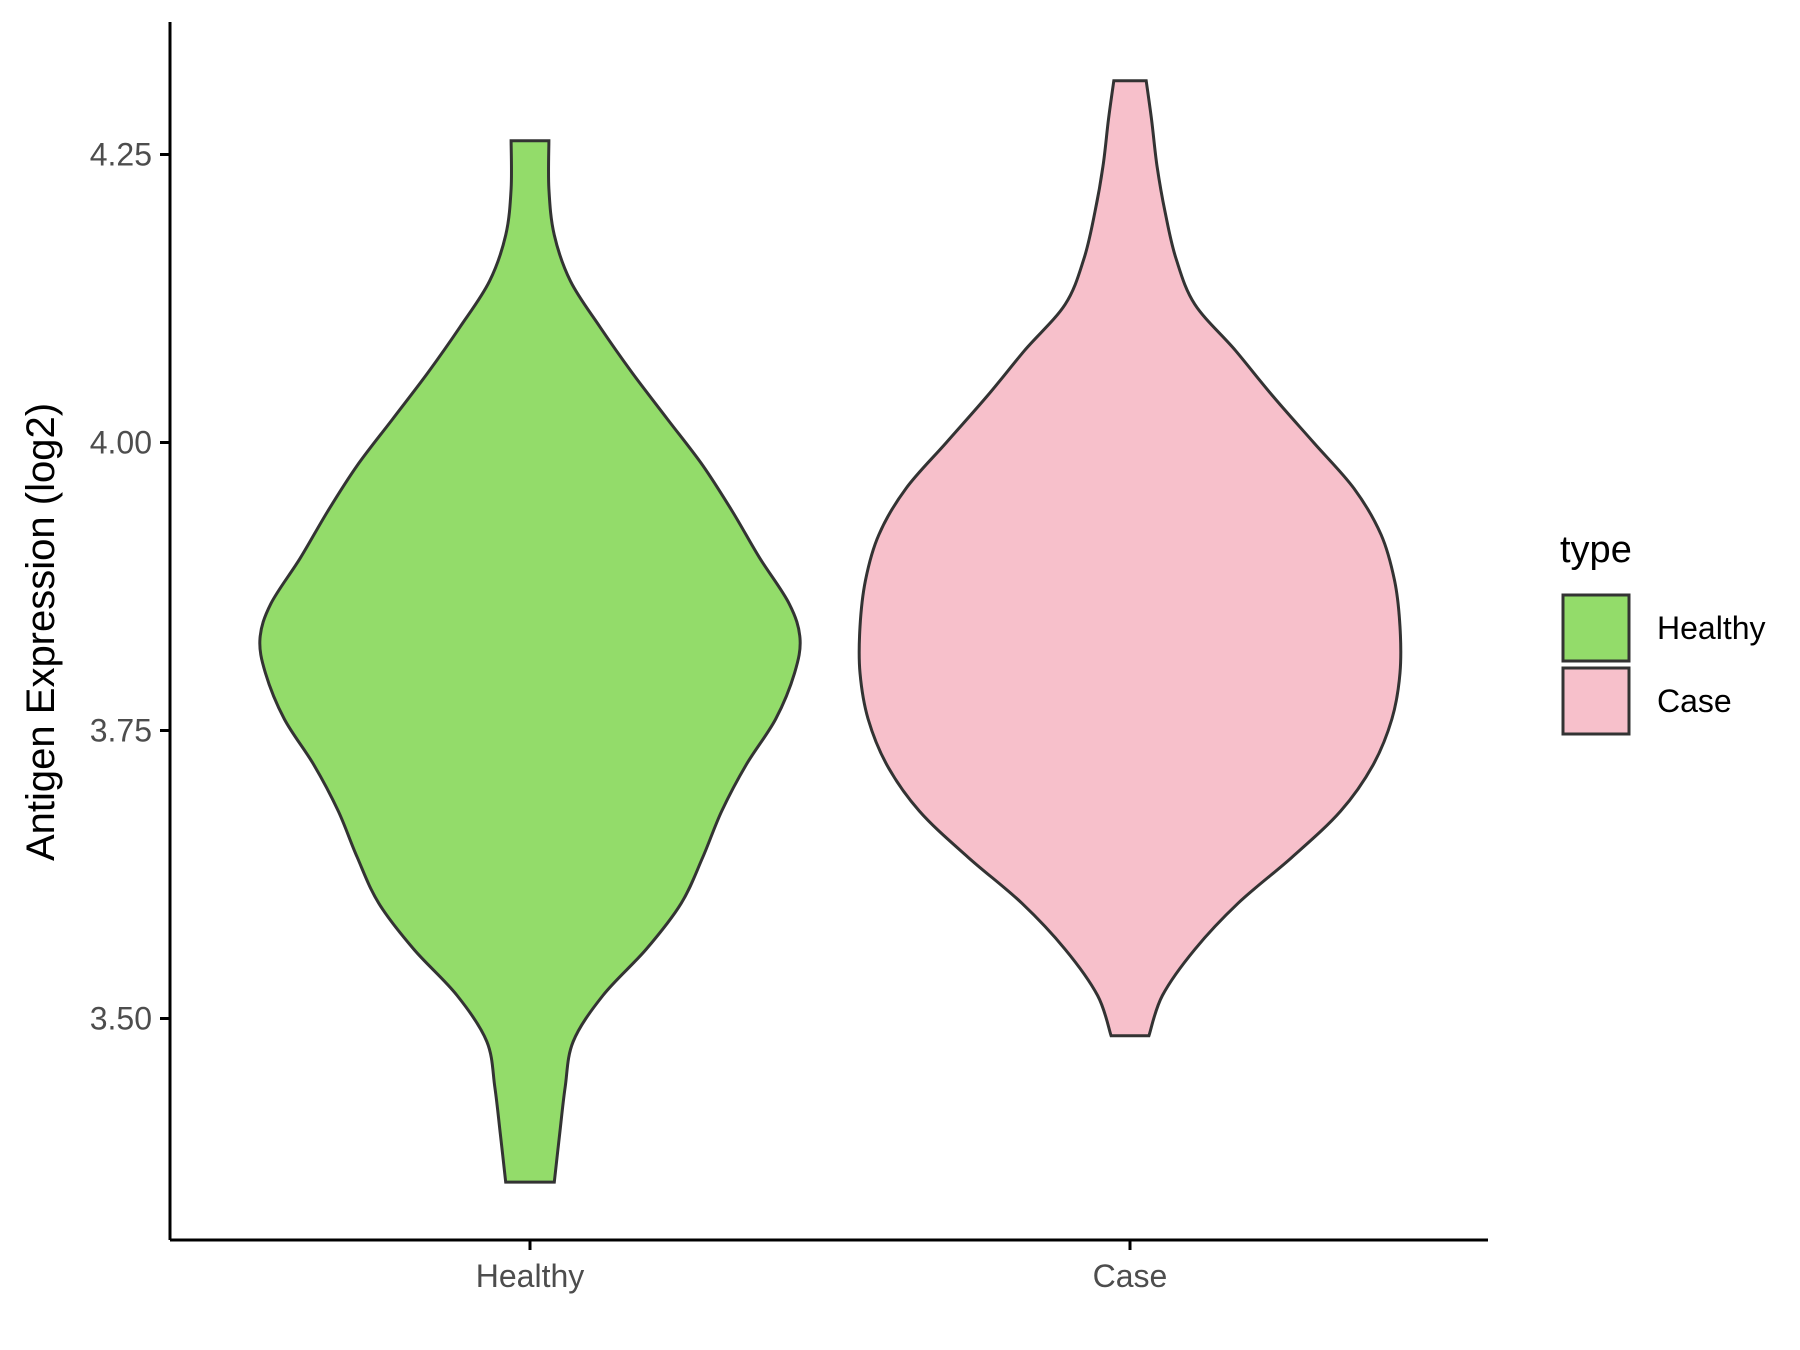 The width and height of the screenshot is (1800, 1350). Describe the element at coordinates (121, 443) in the screenshot. I see `y-tick-label: 4.00` at that location.